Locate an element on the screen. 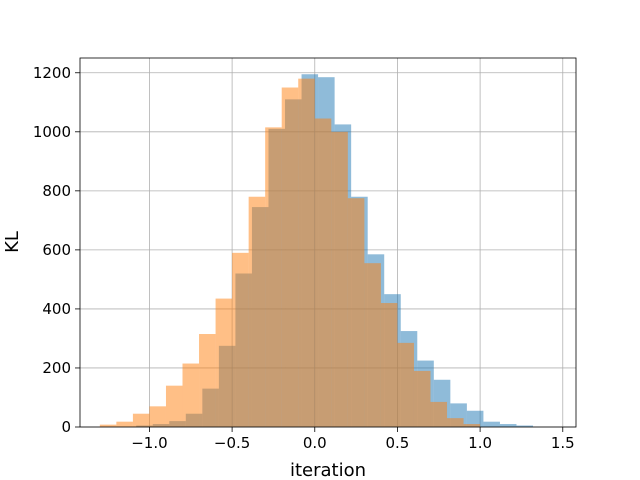 The image size is (640, 480). y-tick-label: 800 is located at coordinates (56, 191).